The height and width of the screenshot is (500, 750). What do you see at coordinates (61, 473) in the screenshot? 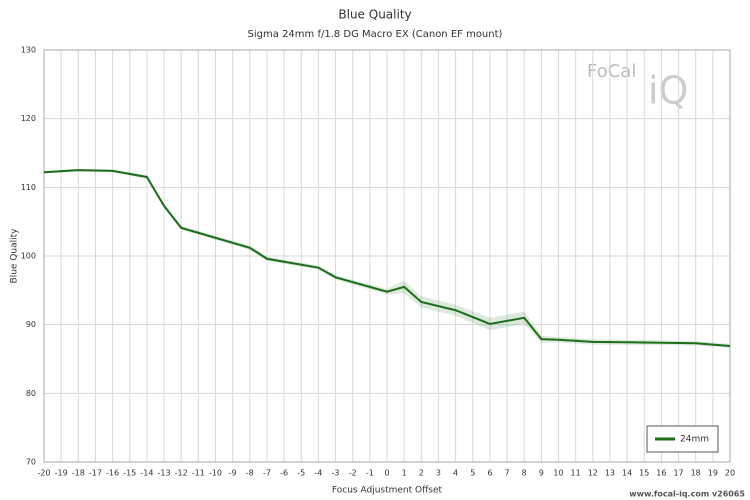
I see `x-tick-label: -19` at bounding box center [61, 473].